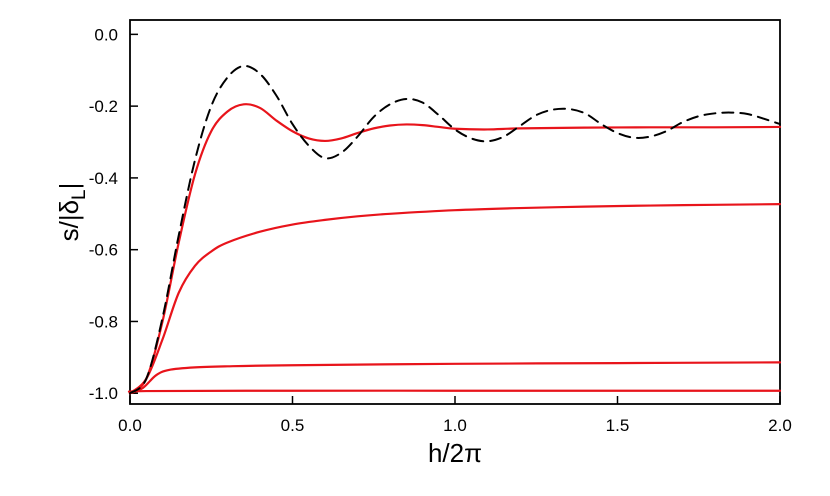  What do you see at coordinates (103, 393) in the screenshot?
I see `y-tick-label: -1.0` at bounding box center [103, 393].